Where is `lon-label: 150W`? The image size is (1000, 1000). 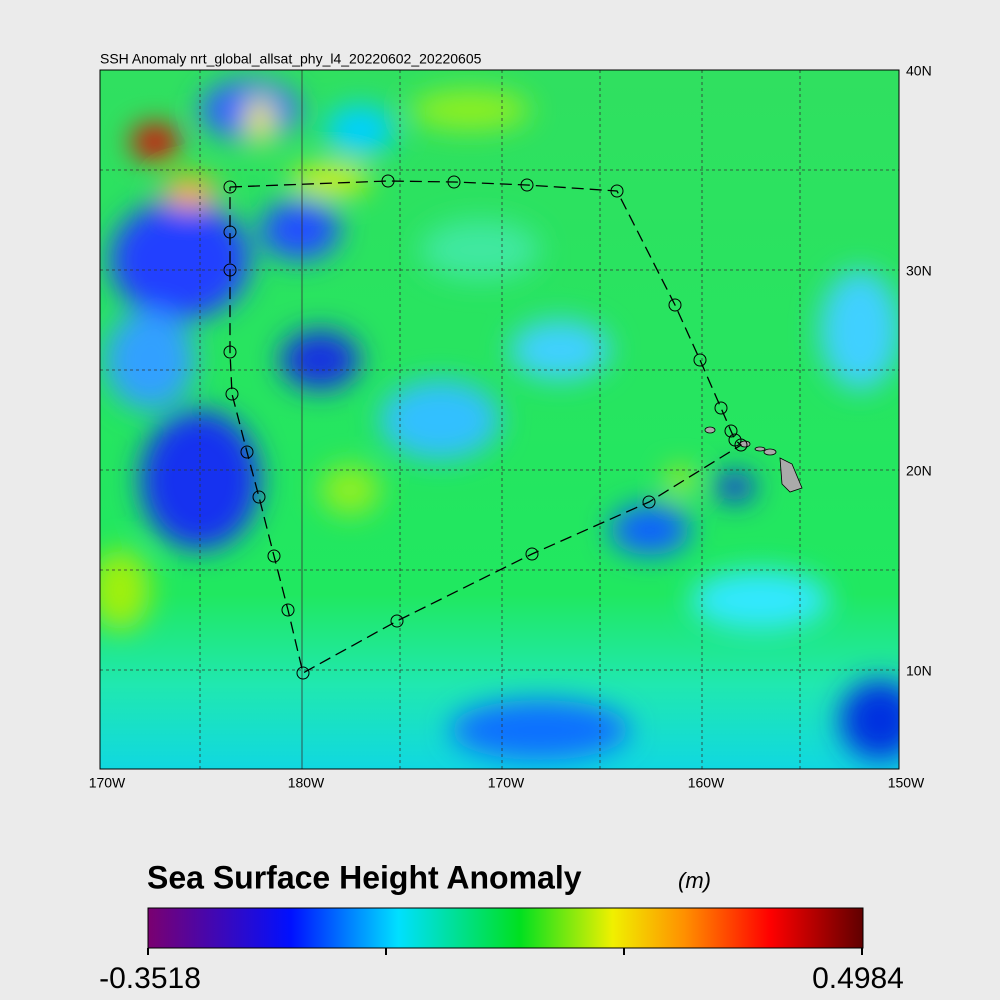 lon-label: 150W is located at coordinates (906, 783).